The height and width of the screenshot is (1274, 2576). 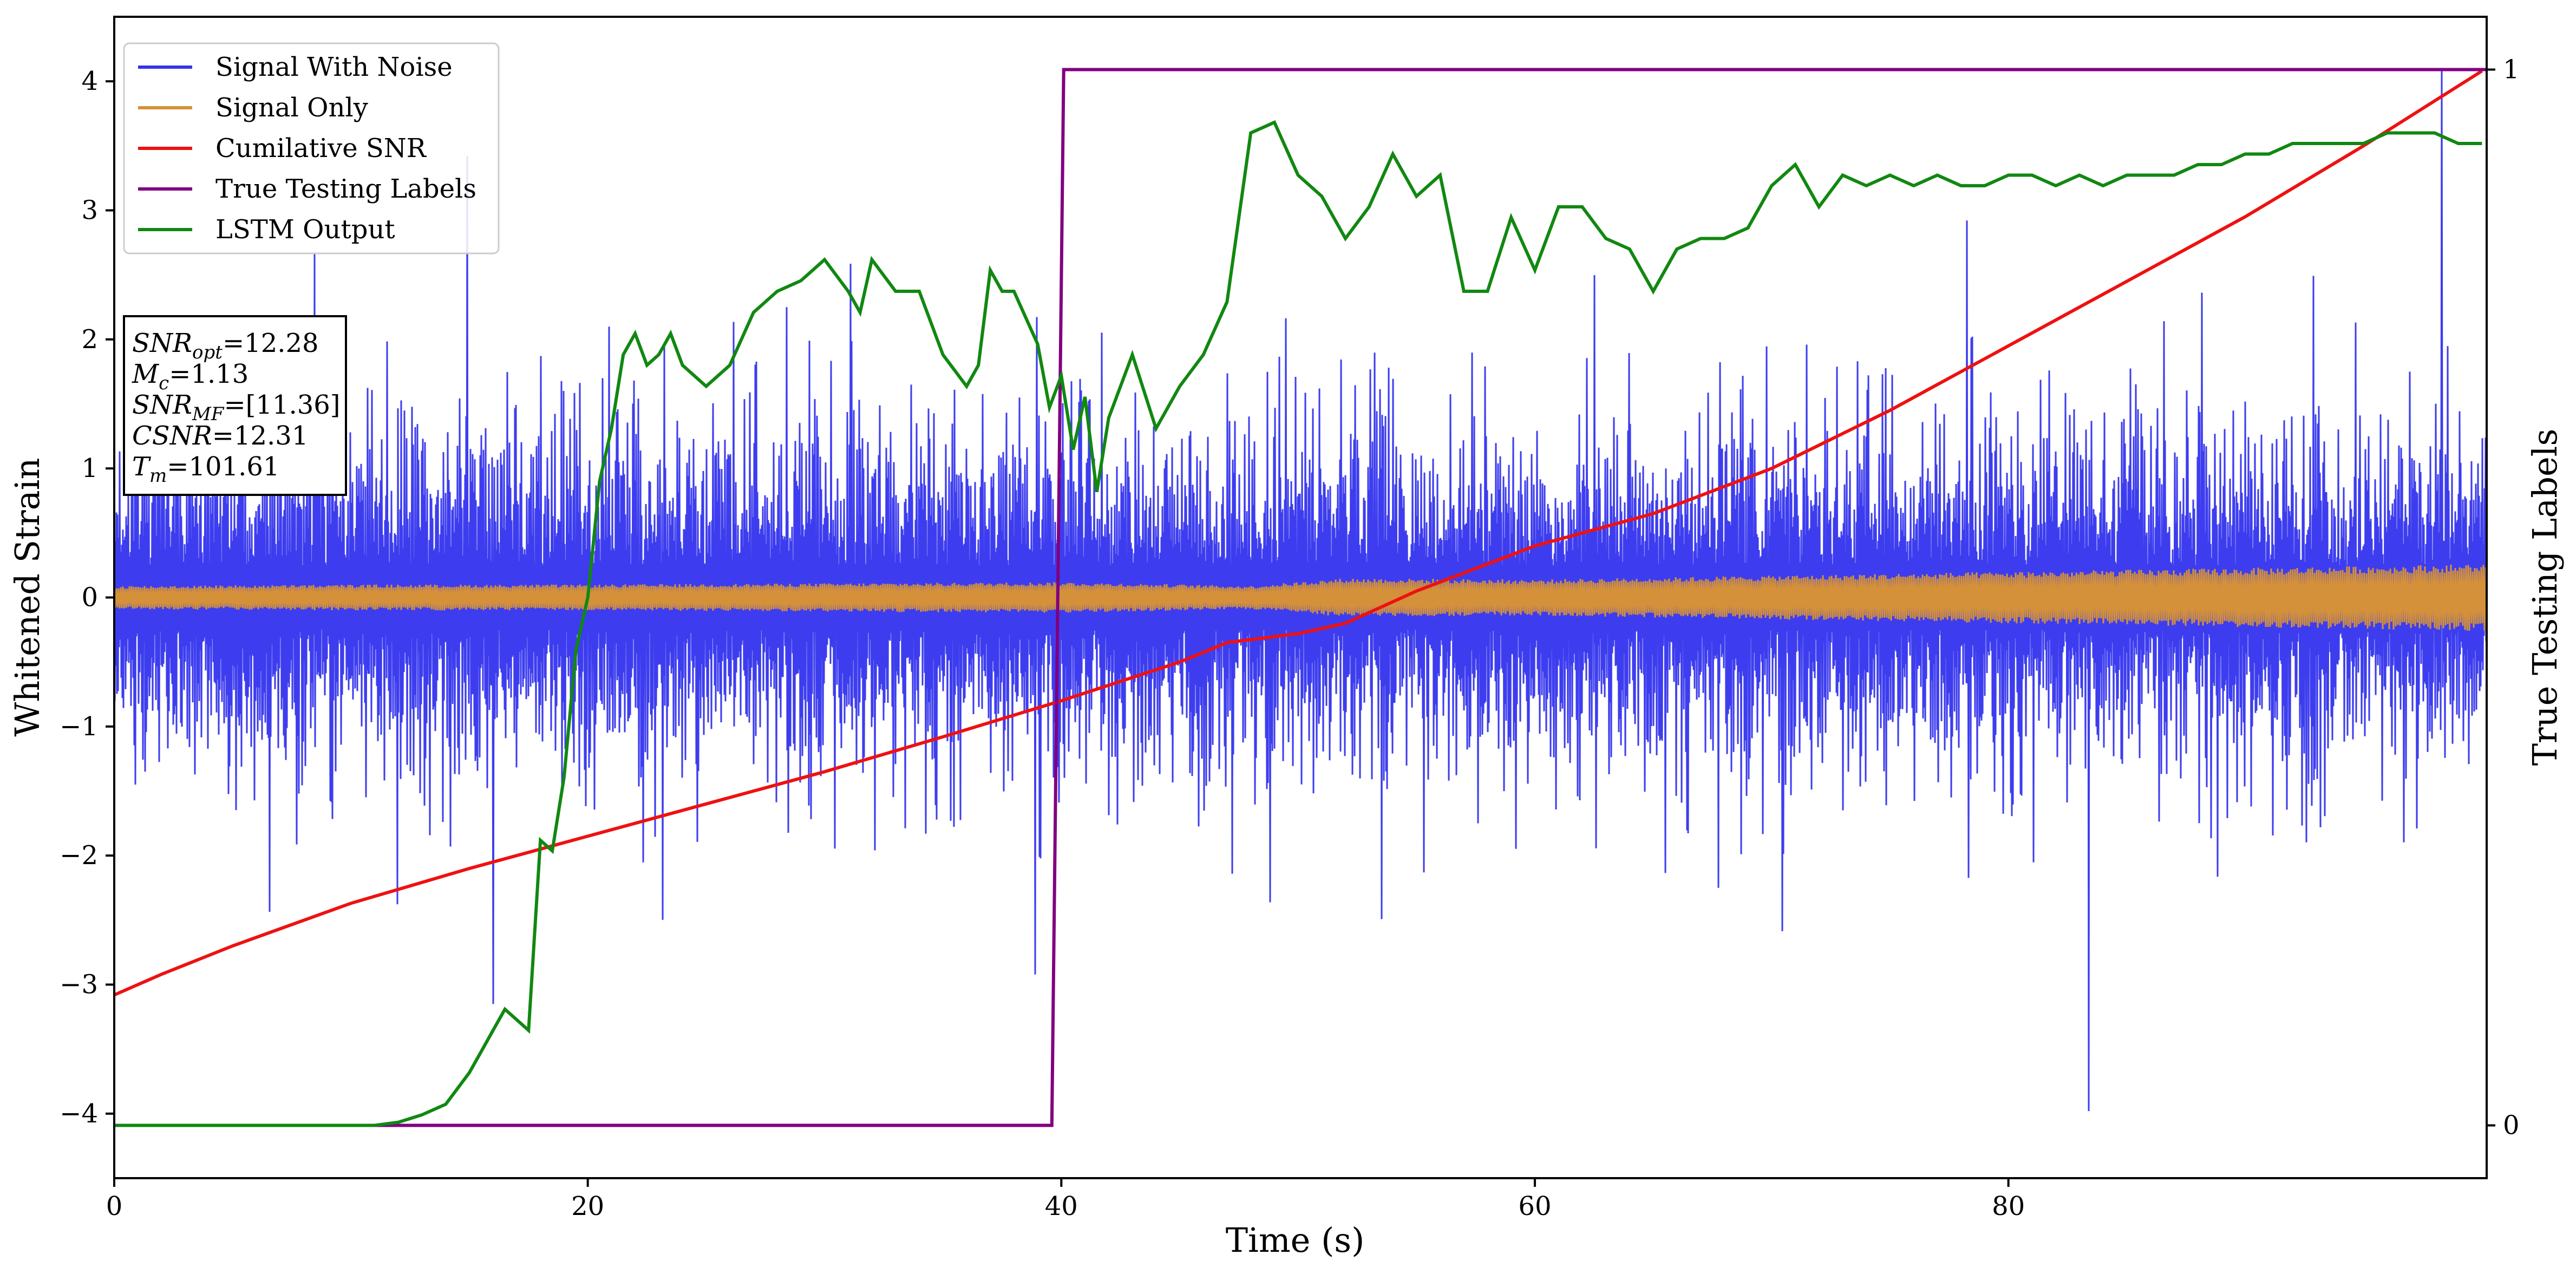 What do you see at coordinates (2503, 598) in the screenshot?
I see `y-axis-right: 01` at bounding box center [2503, 598].